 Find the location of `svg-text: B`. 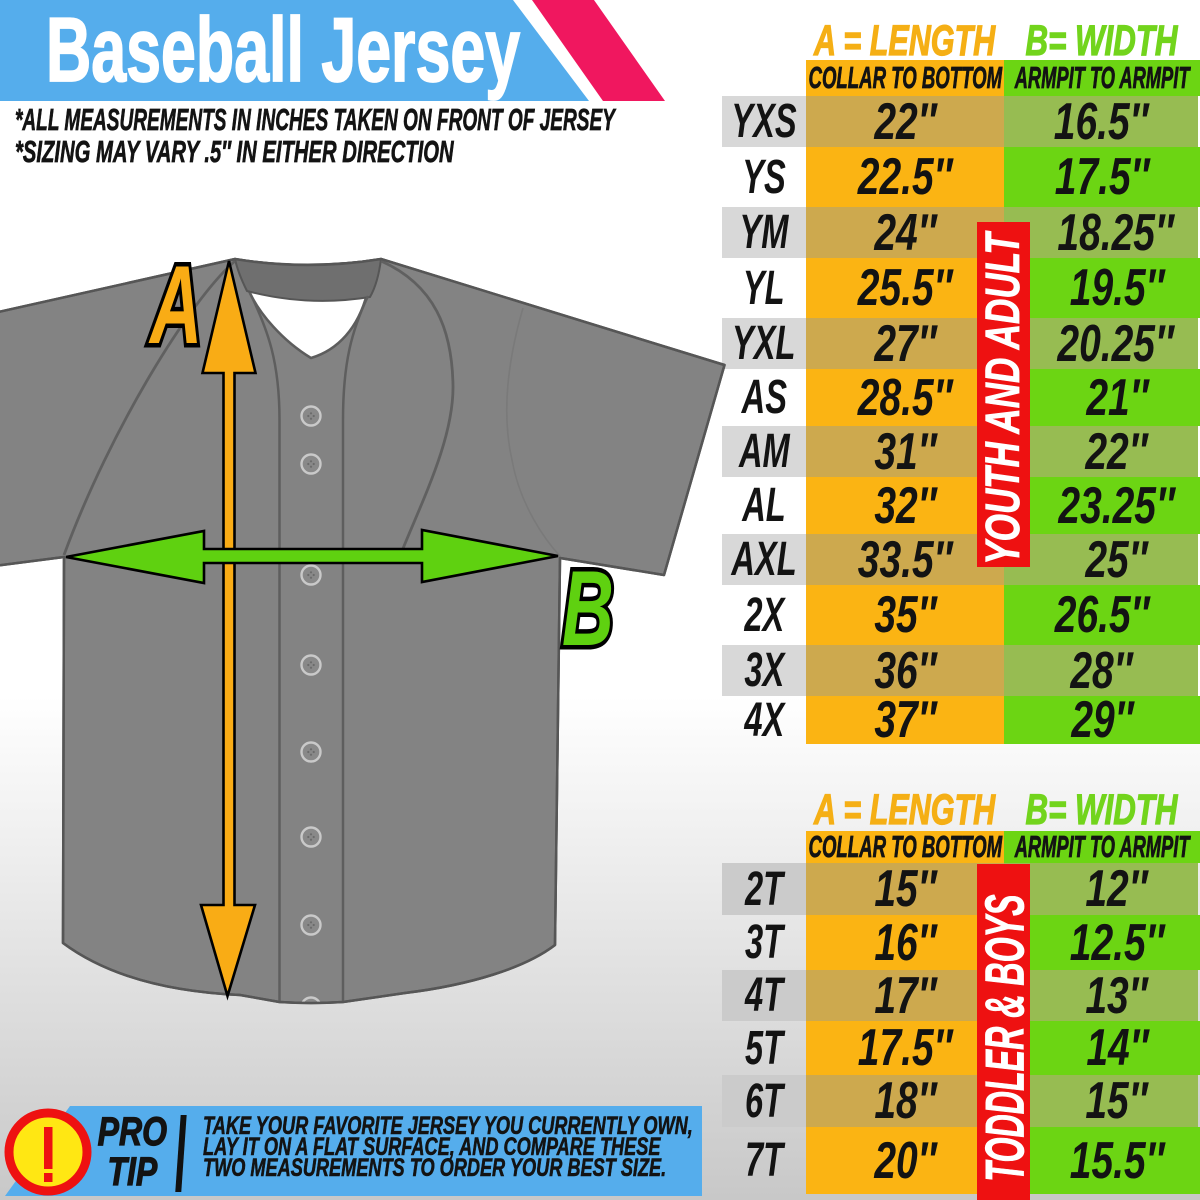

svg-text: B is located at coordinates (588, 609).